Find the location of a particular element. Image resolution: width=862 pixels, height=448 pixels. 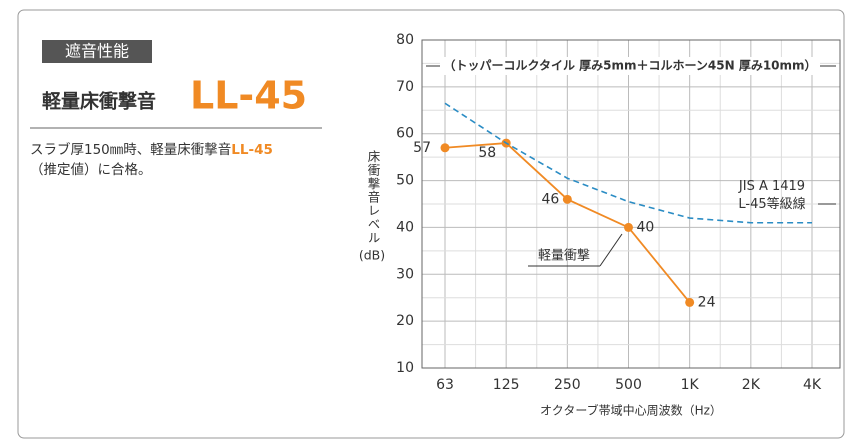

data-label: 40 is located at coordinates (646, 227).